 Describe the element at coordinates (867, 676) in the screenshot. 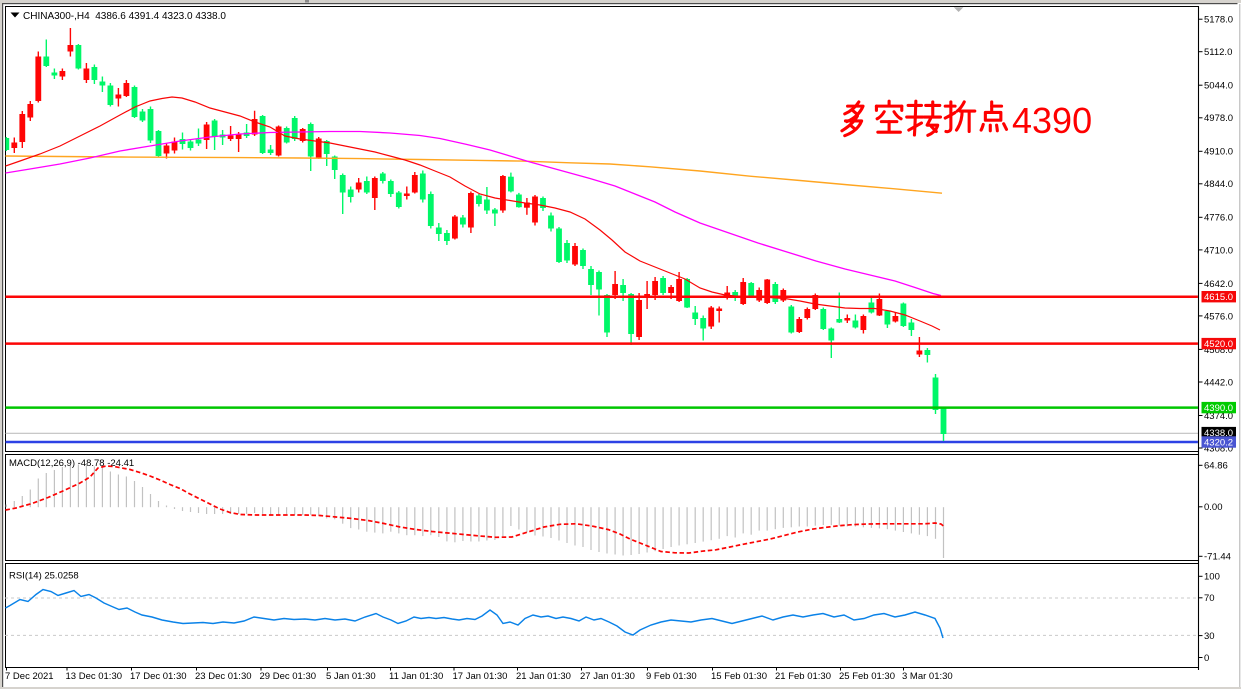

I see `svg-text: 25 Feb 01:30` at that location.